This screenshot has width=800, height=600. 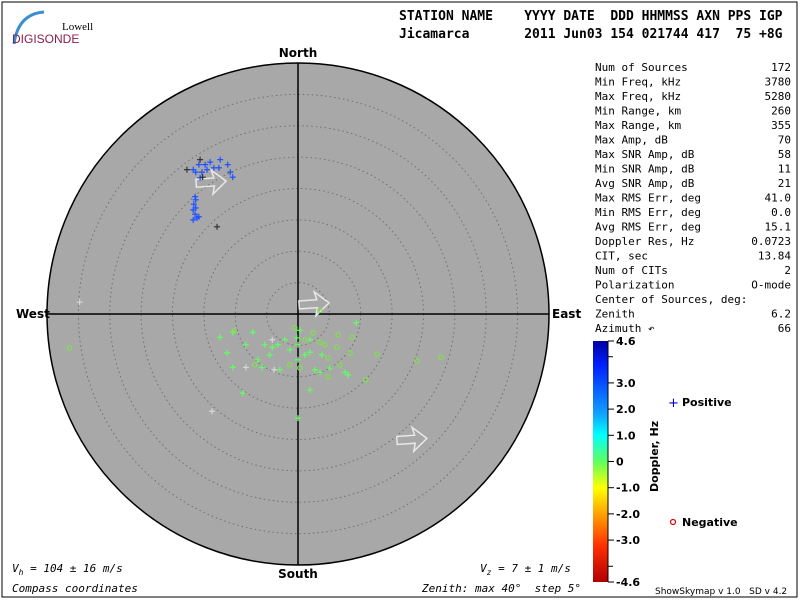 What do you see at coordinates (693, 125) in the screenshot?
I see `stat-row: Max Range, km 355` at bounding box center [693, 125].